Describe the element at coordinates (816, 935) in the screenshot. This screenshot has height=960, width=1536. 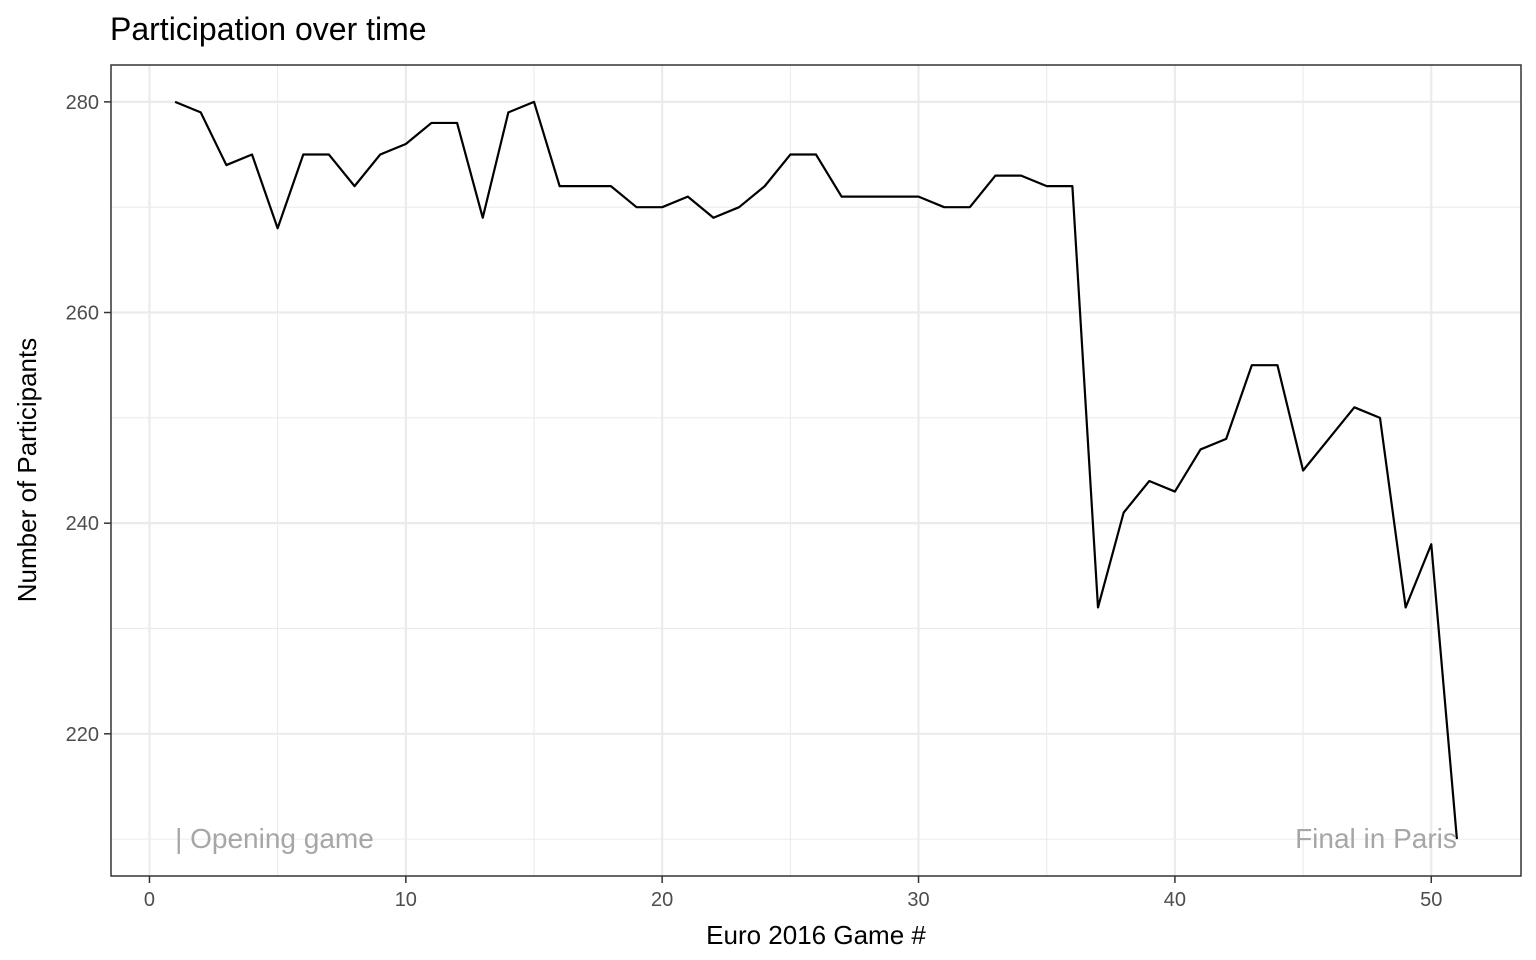
I see `x-axis-label: Euro 2016 Game #` at that location.